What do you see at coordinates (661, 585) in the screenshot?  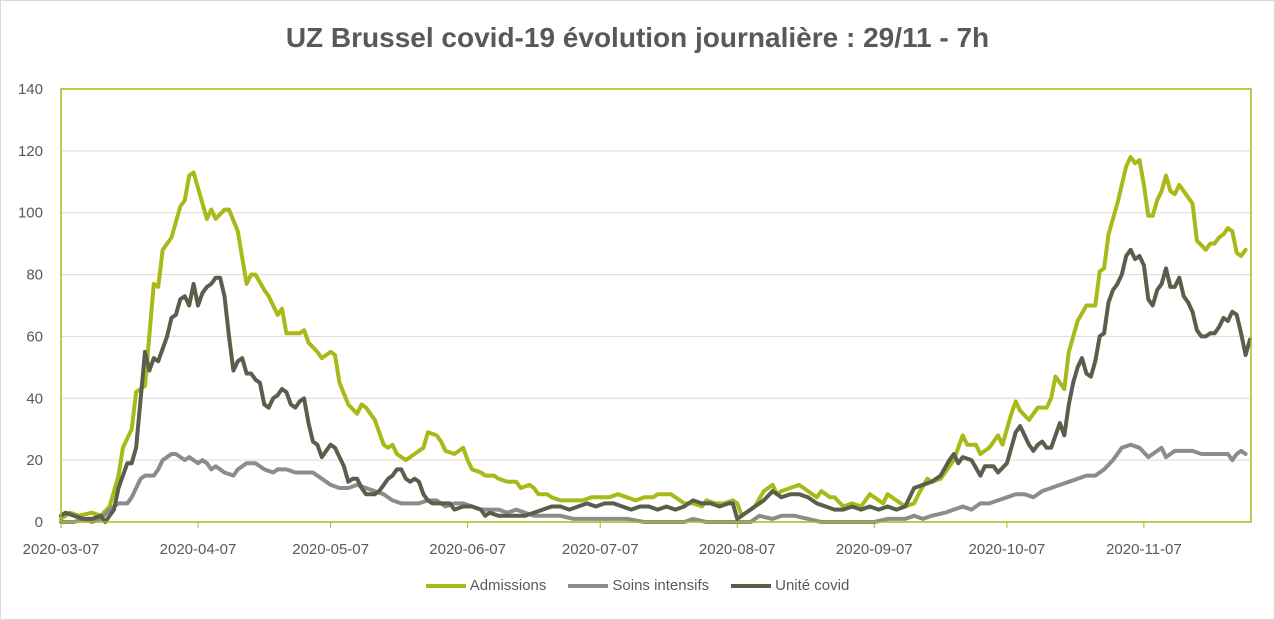 I see `legend-label-soins-intensifs: Soins intensifs` at bounding box center [661, 585].